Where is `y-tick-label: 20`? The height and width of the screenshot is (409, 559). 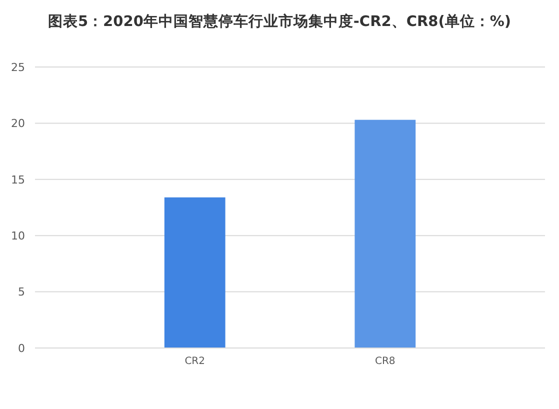
y-tick-label: 20 is located at coordinates (18, 123).